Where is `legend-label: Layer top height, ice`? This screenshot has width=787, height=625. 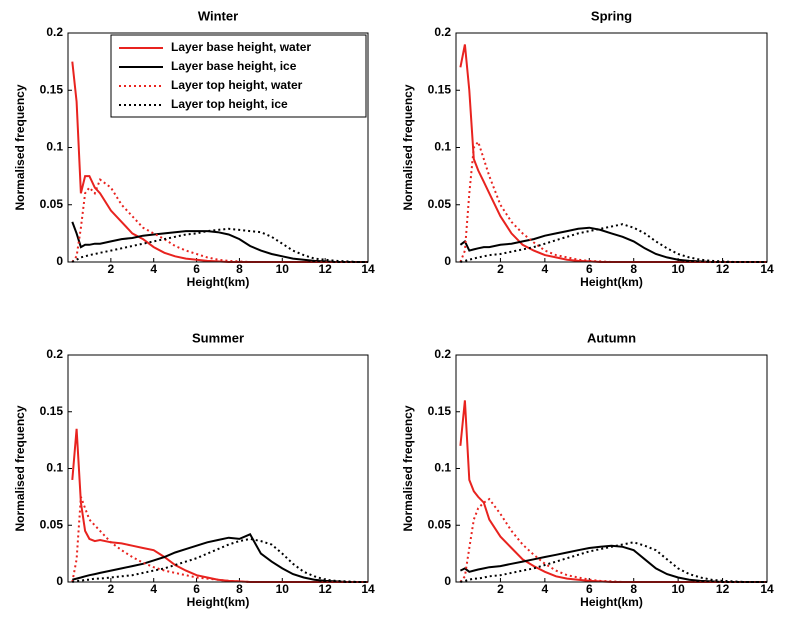
legend-label: Layer top height, ice is located at coordinates (229, 104).